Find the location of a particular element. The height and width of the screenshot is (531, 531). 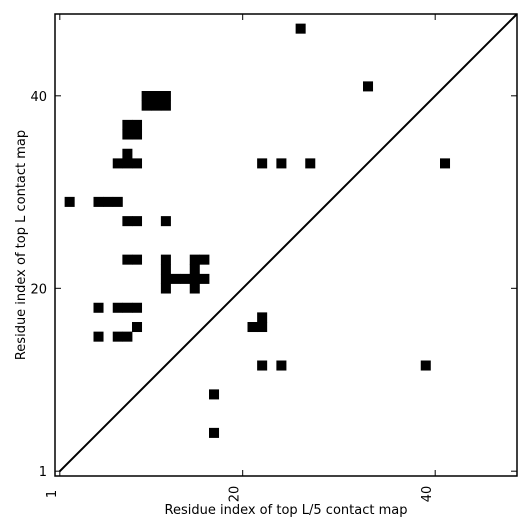

y-tick-label: 1 is located at coordinates (43, 472).